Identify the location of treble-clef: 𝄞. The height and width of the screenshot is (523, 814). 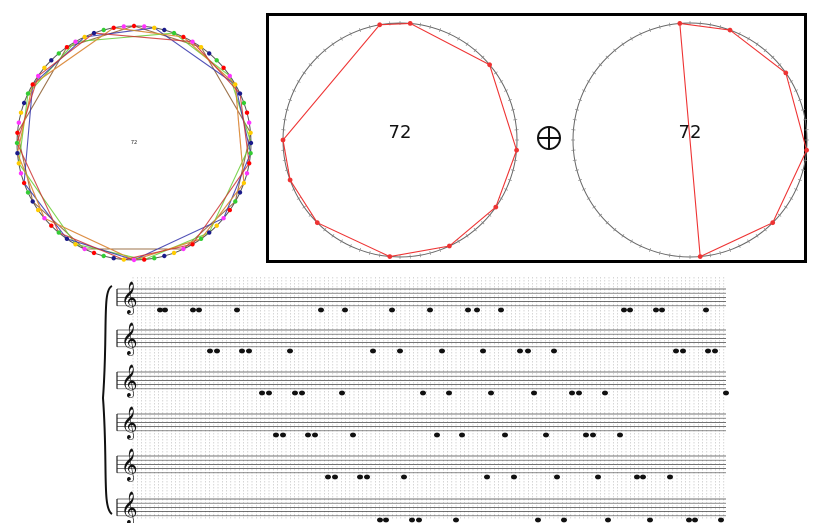
(129, 381).